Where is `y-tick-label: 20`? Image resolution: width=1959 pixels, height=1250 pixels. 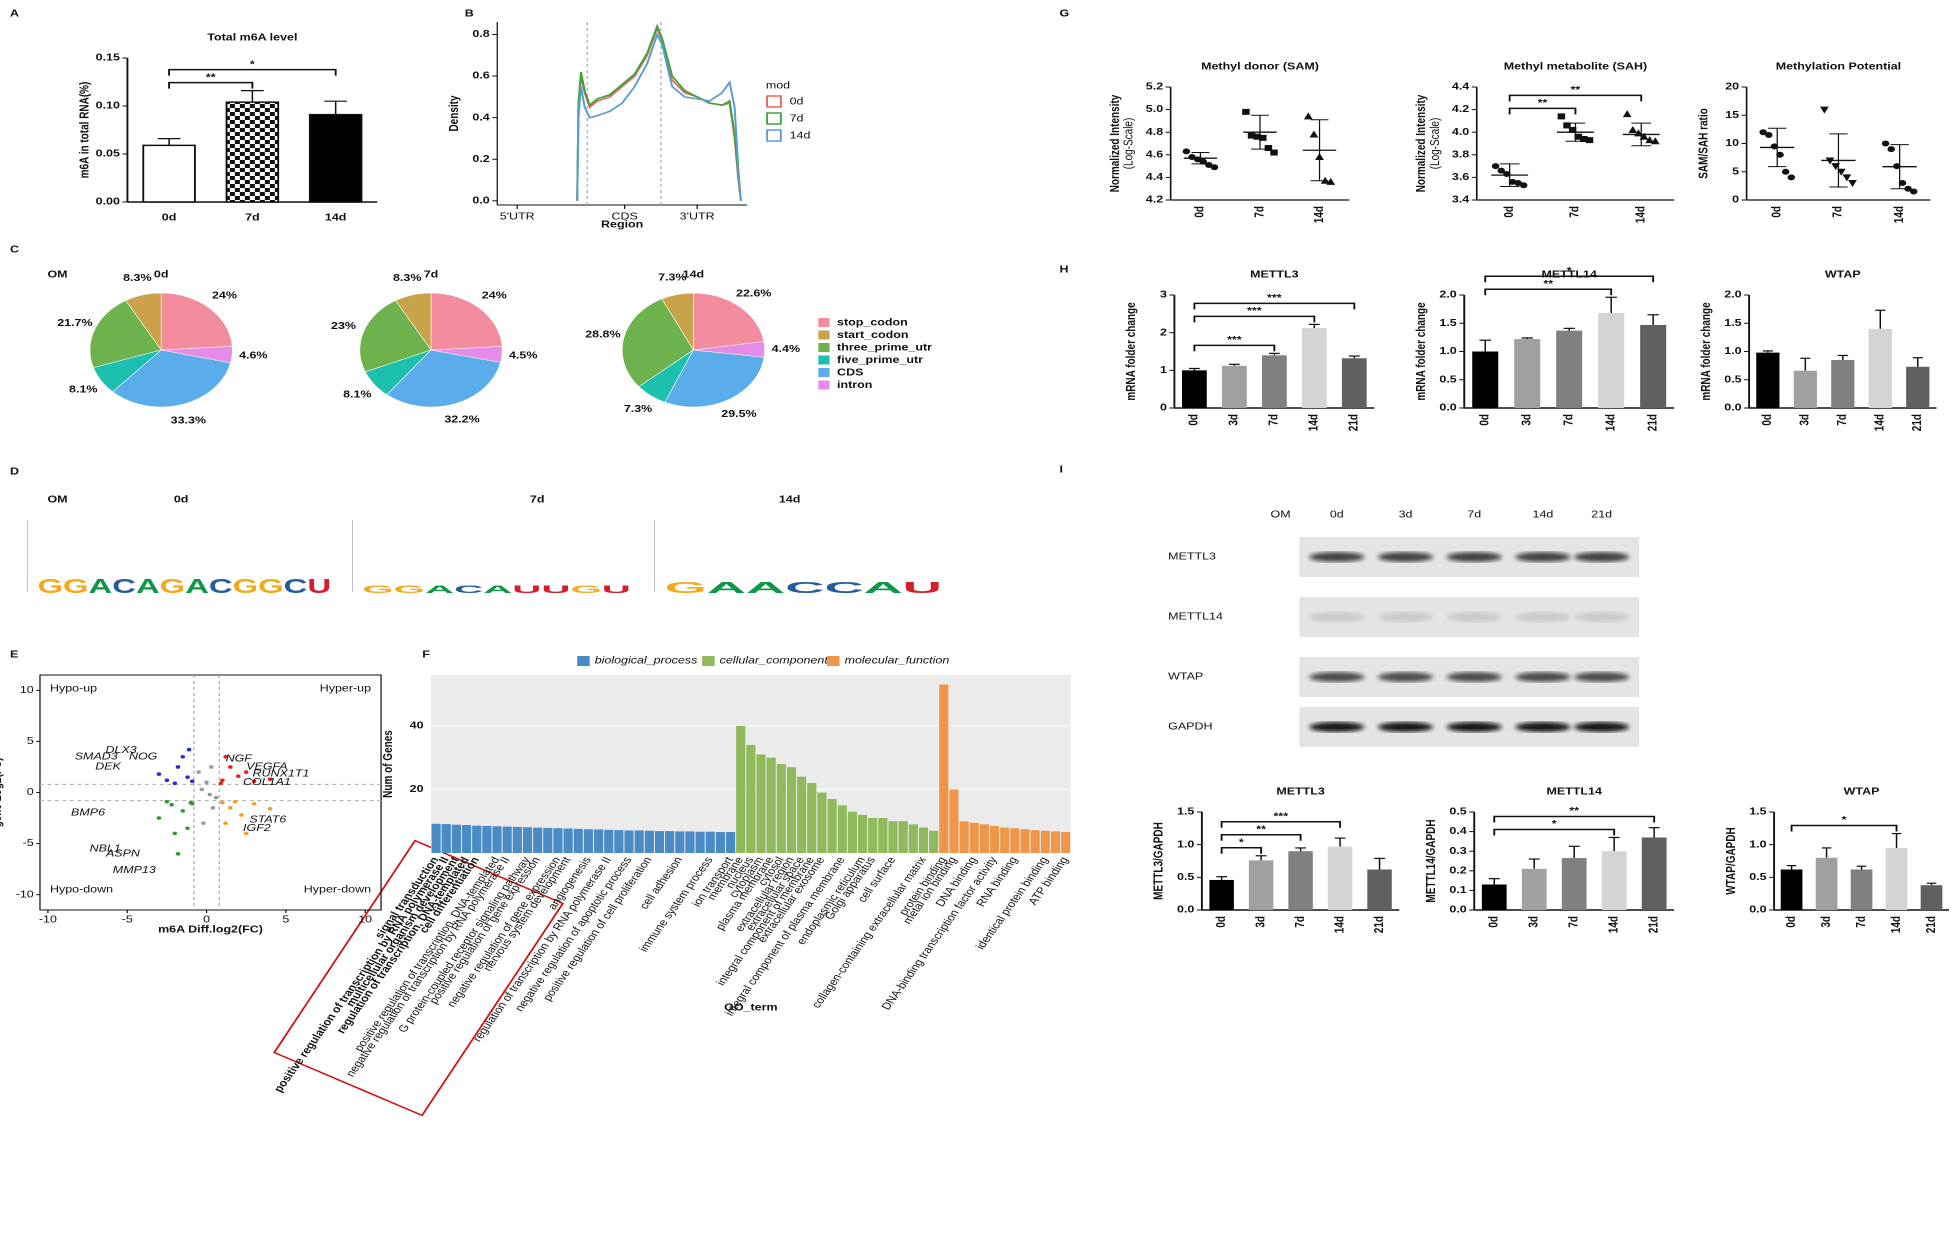
y-tick-label: 20 is located at coordinates (1732, 87).